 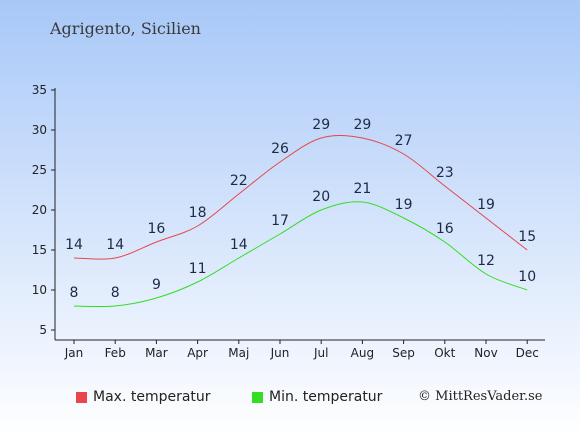 What do you see at coordinates (156, 353) in the screenshot?
I see `x-tick-label: Mar` at bounding box center [156, 353].